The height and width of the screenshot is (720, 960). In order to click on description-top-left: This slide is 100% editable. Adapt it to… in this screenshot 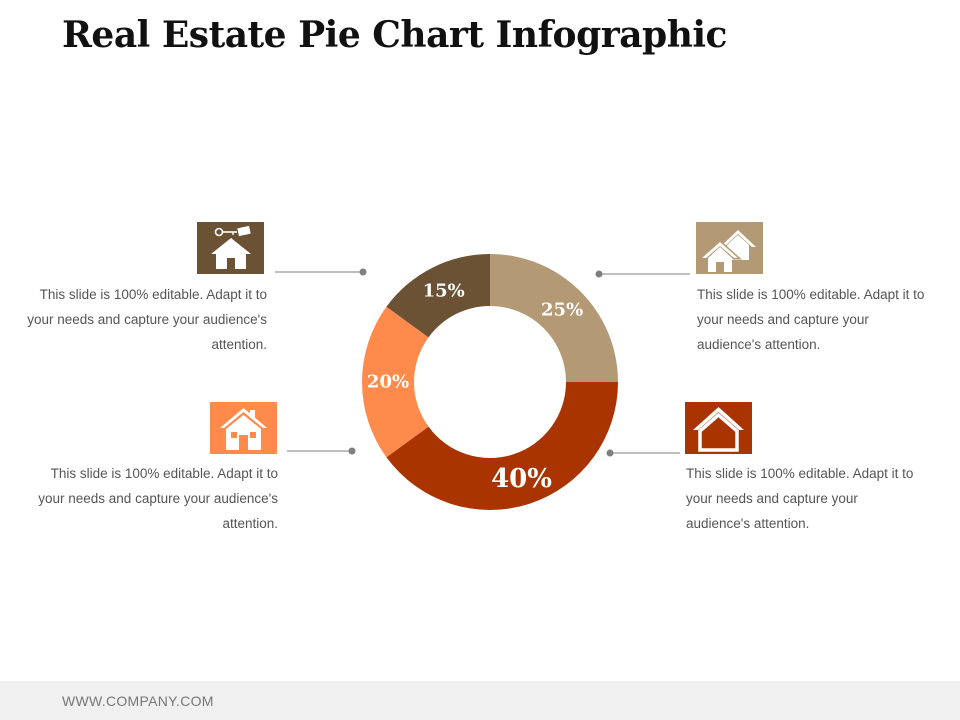, I will do `click(147, 319)`.